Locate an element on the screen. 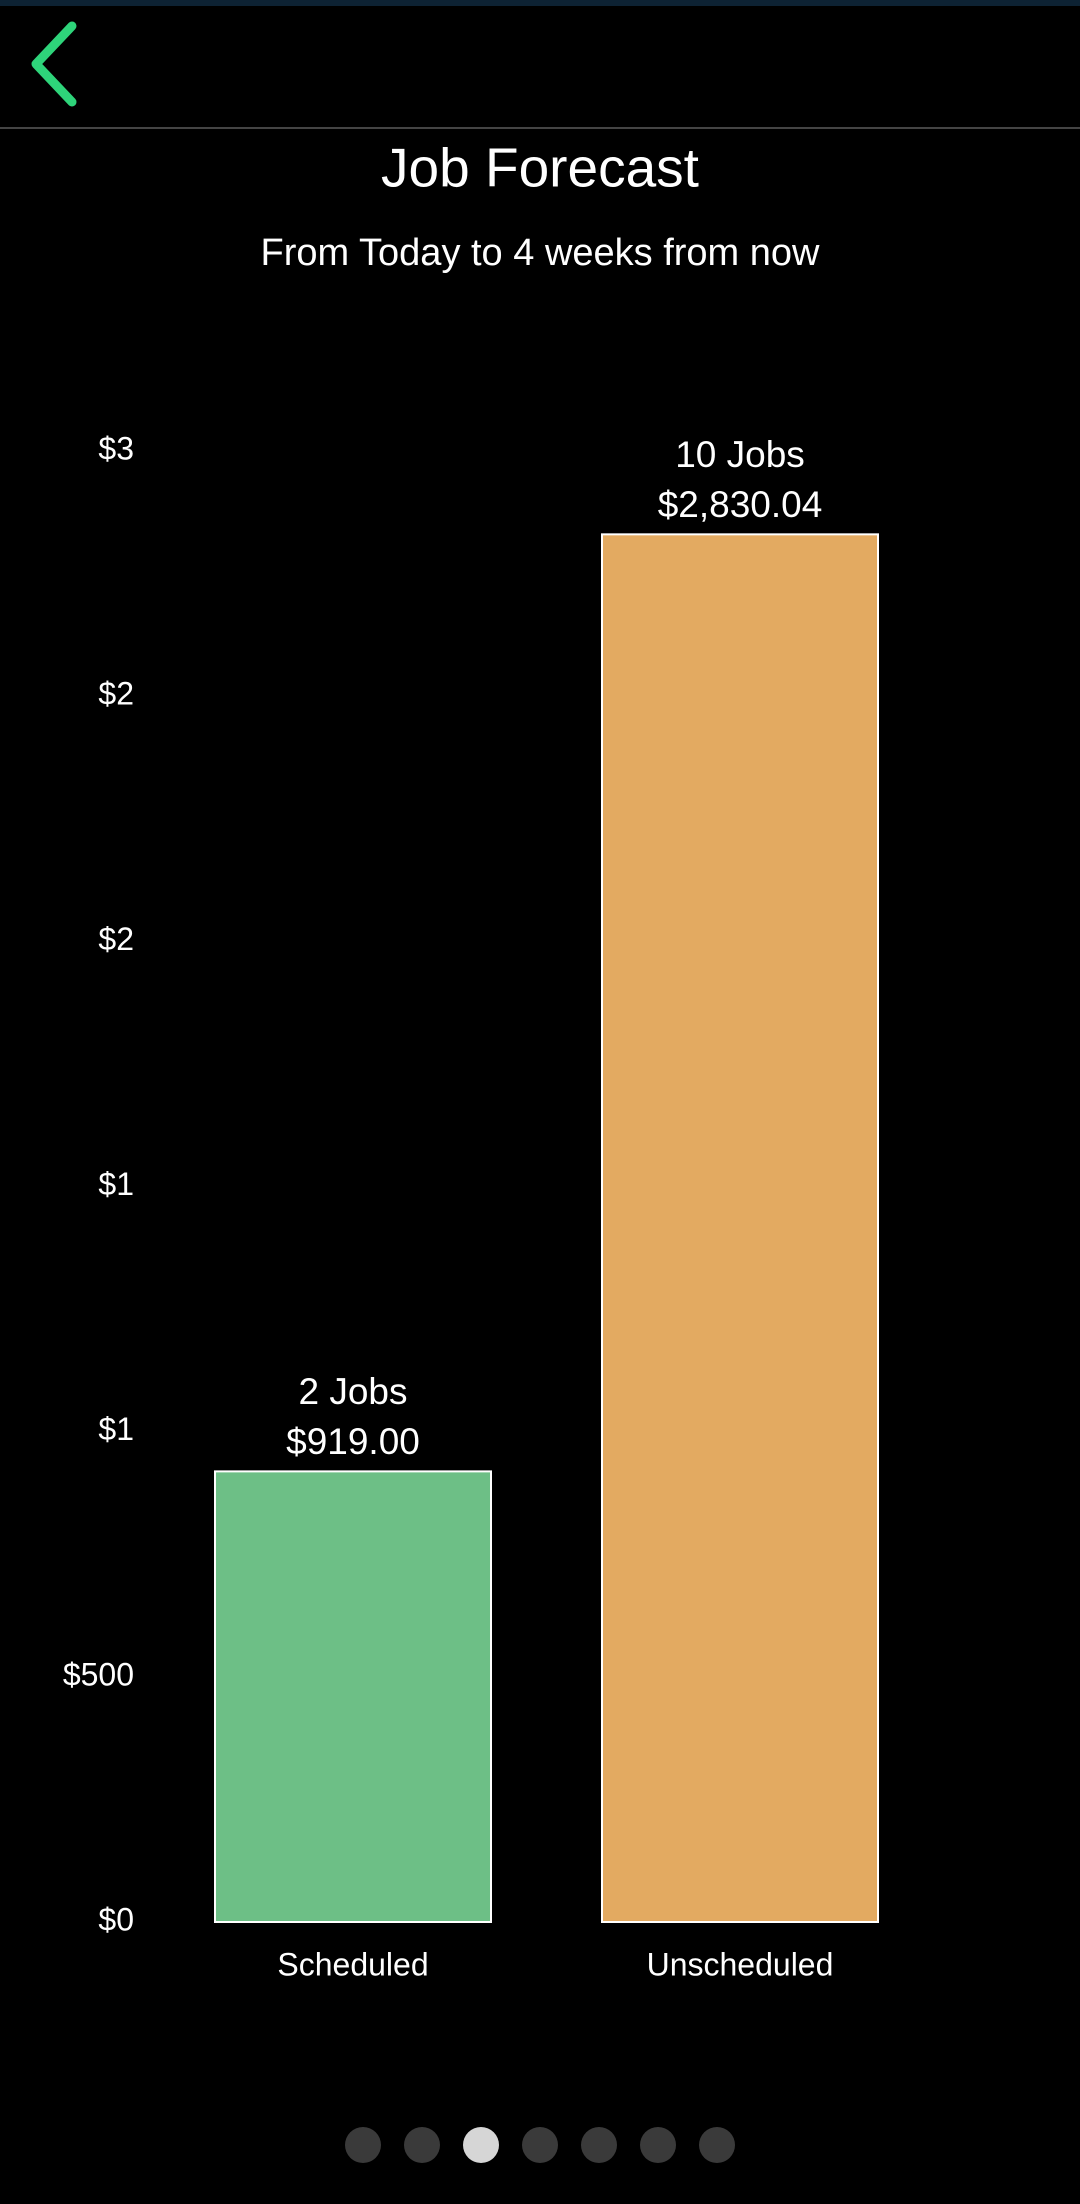 The image size is (1080, 2204). back-button is located at coordinates (54, 64).